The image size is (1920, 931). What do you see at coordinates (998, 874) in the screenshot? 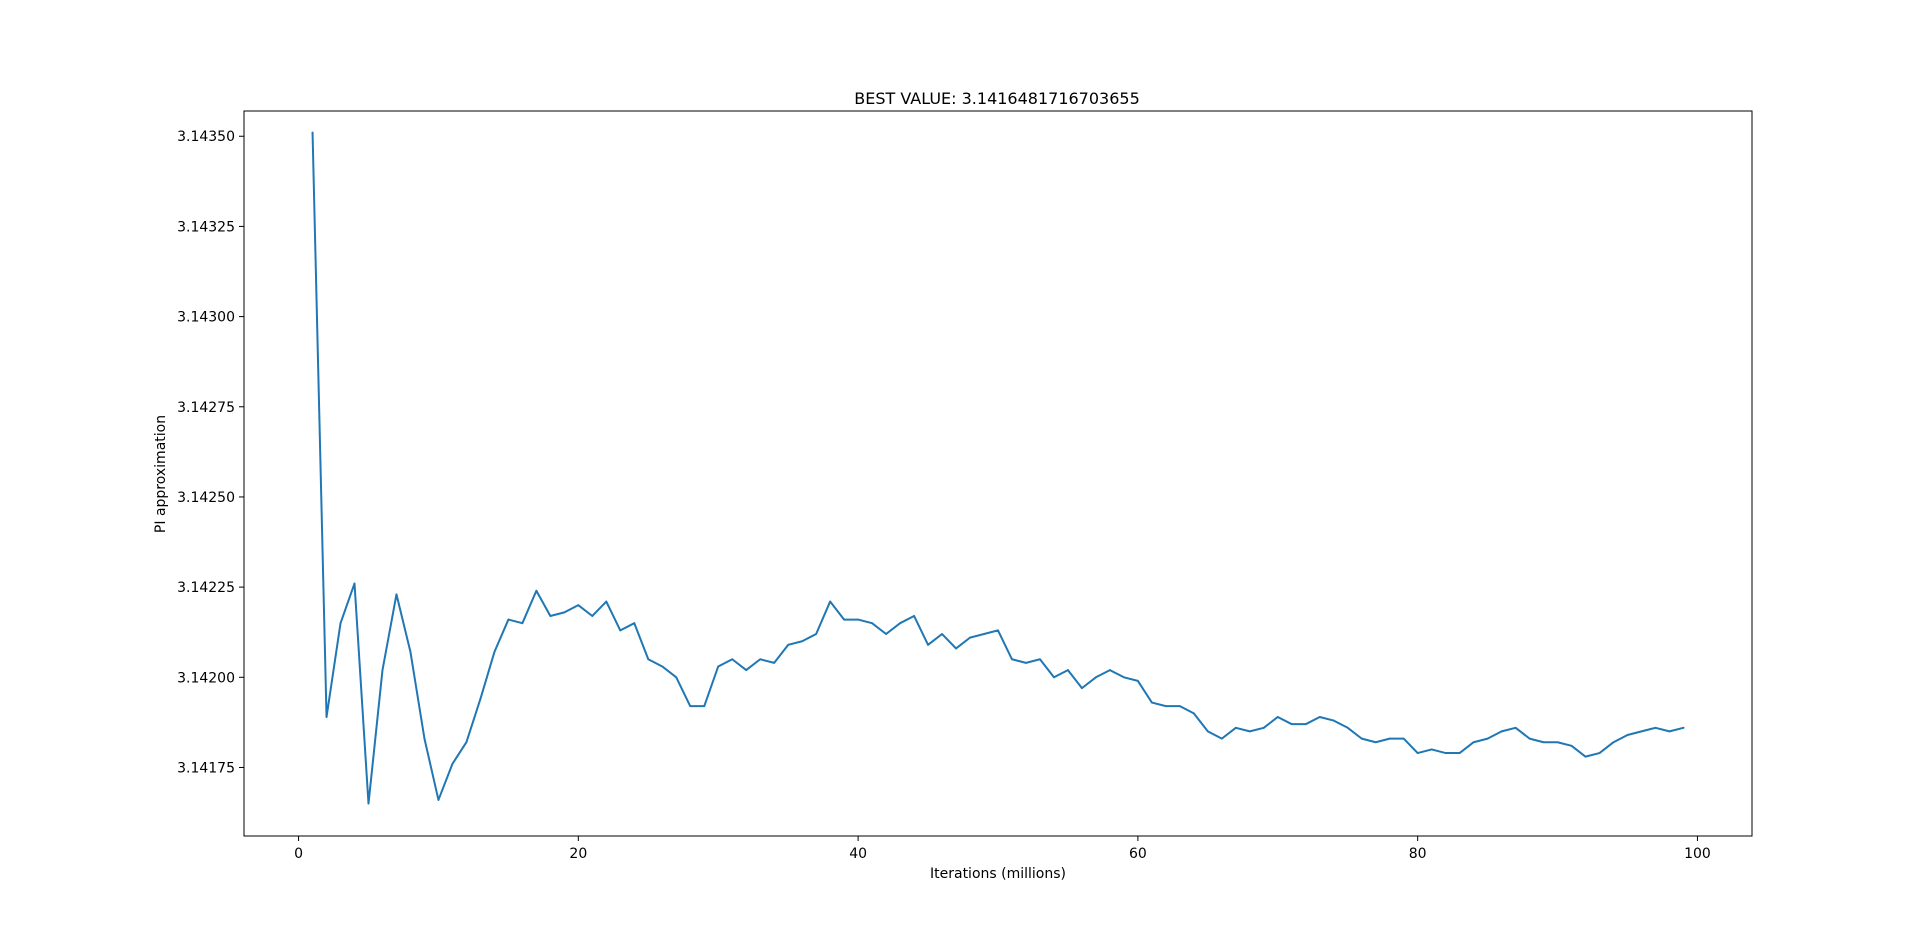
I see `x-axis-label: Iterations (millions)` at bounding box center [998, 874].